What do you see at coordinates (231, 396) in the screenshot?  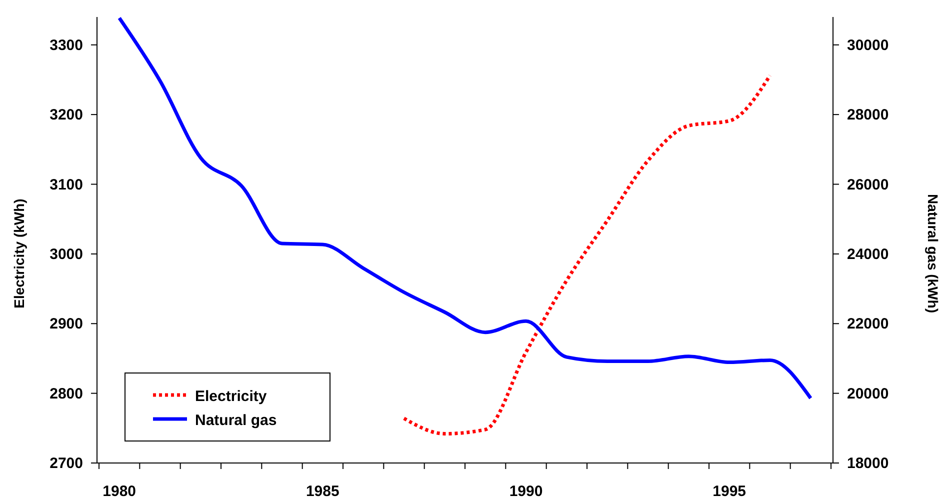 I see `legend-label: Electricity` at bounding box center [231, 396].